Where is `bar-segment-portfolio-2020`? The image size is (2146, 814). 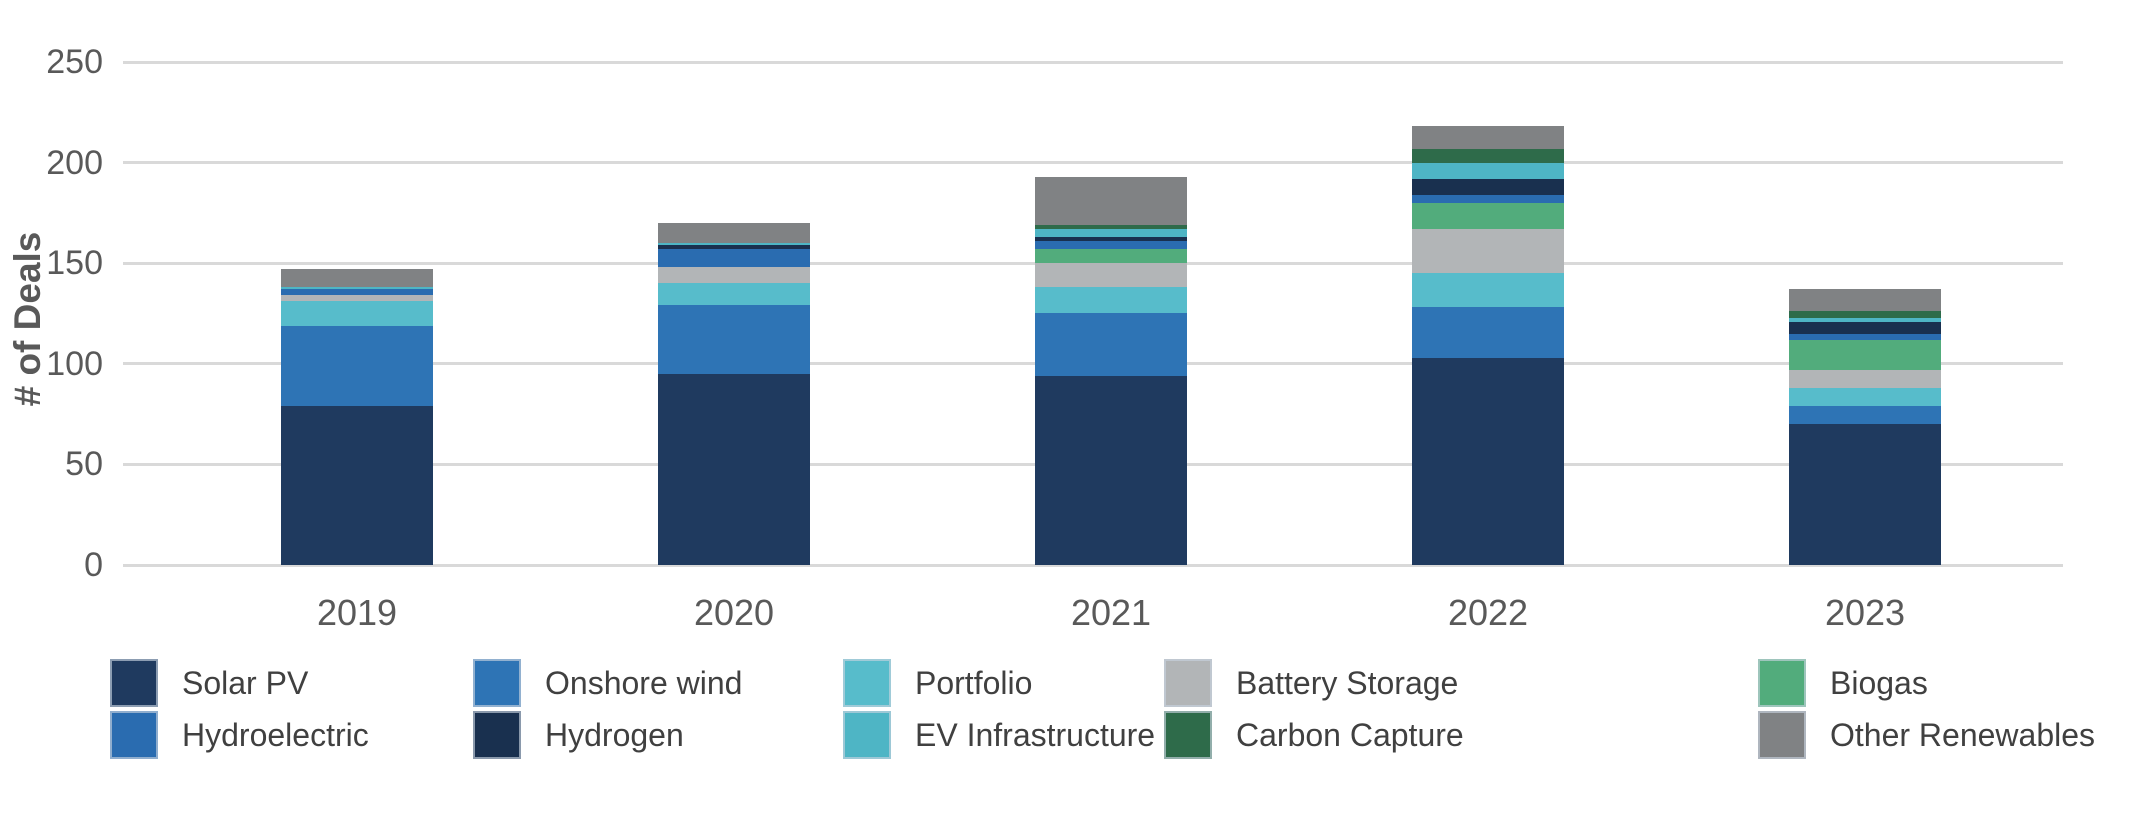 bar-segment-portfolio-2020 is located at coordinates (734, 294).